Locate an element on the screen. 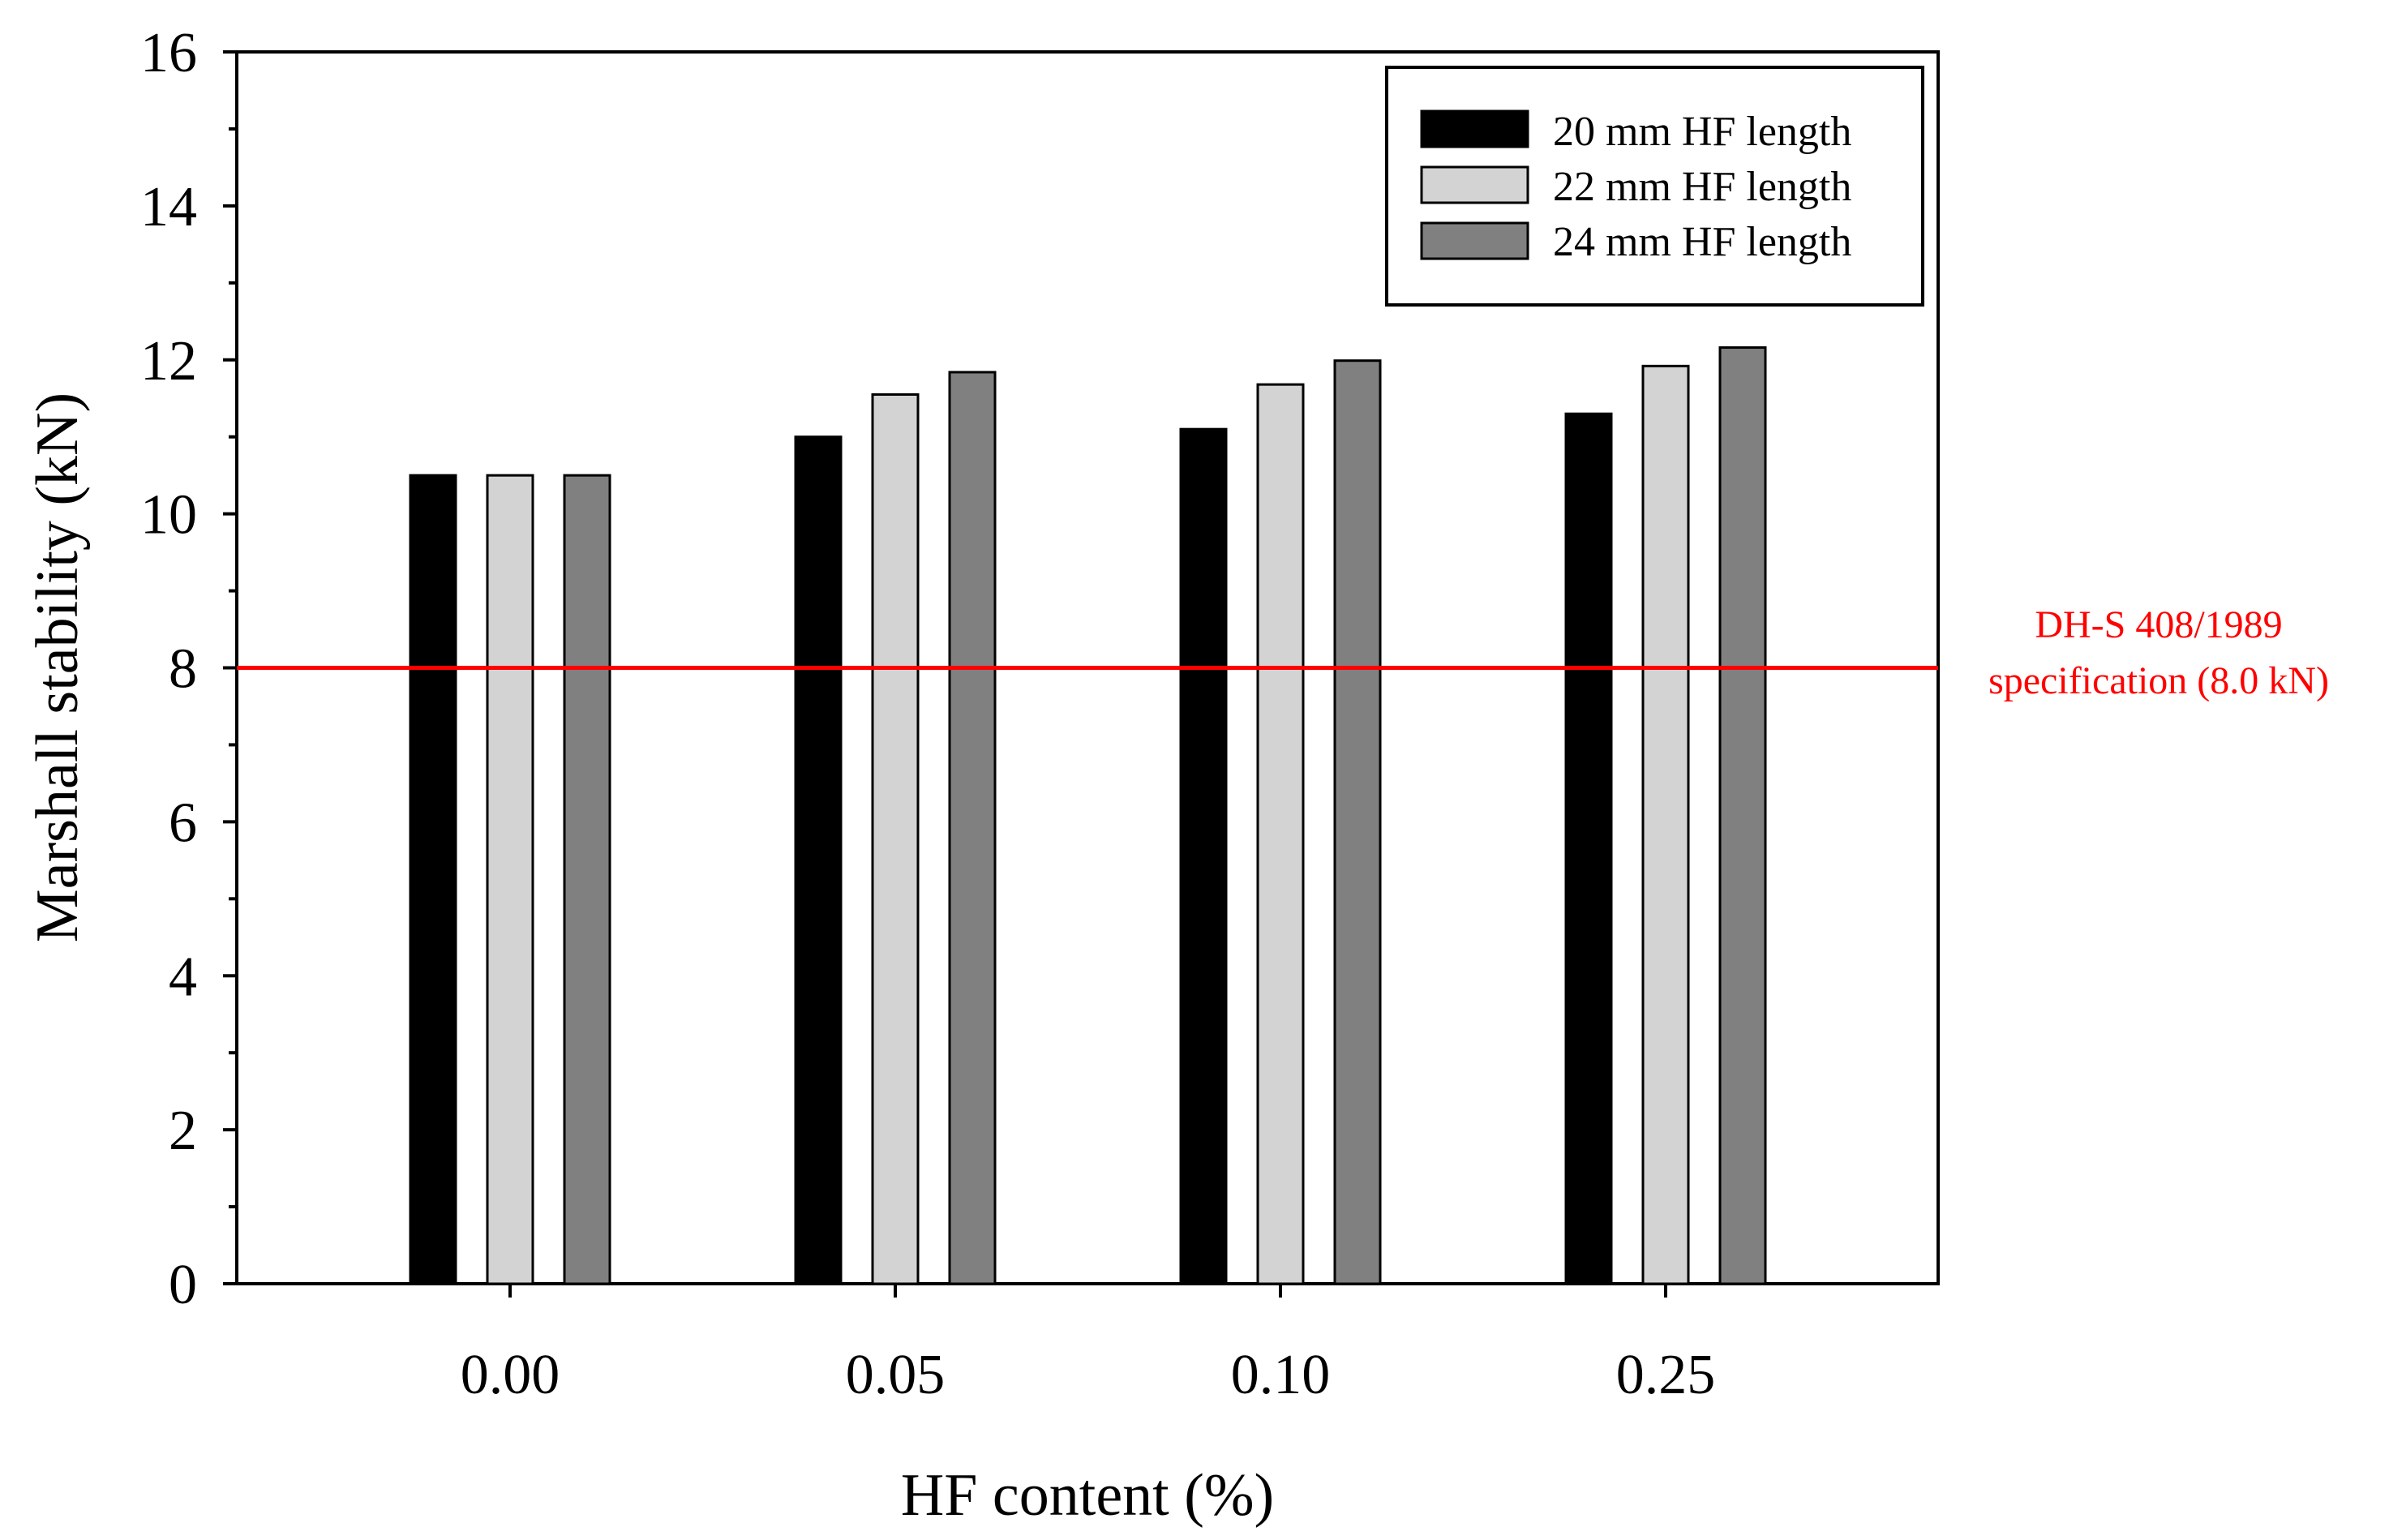 The width and height of the screenshot is (2389, 1540). y-tick-label: 14 is located at coordinates (168, 207).